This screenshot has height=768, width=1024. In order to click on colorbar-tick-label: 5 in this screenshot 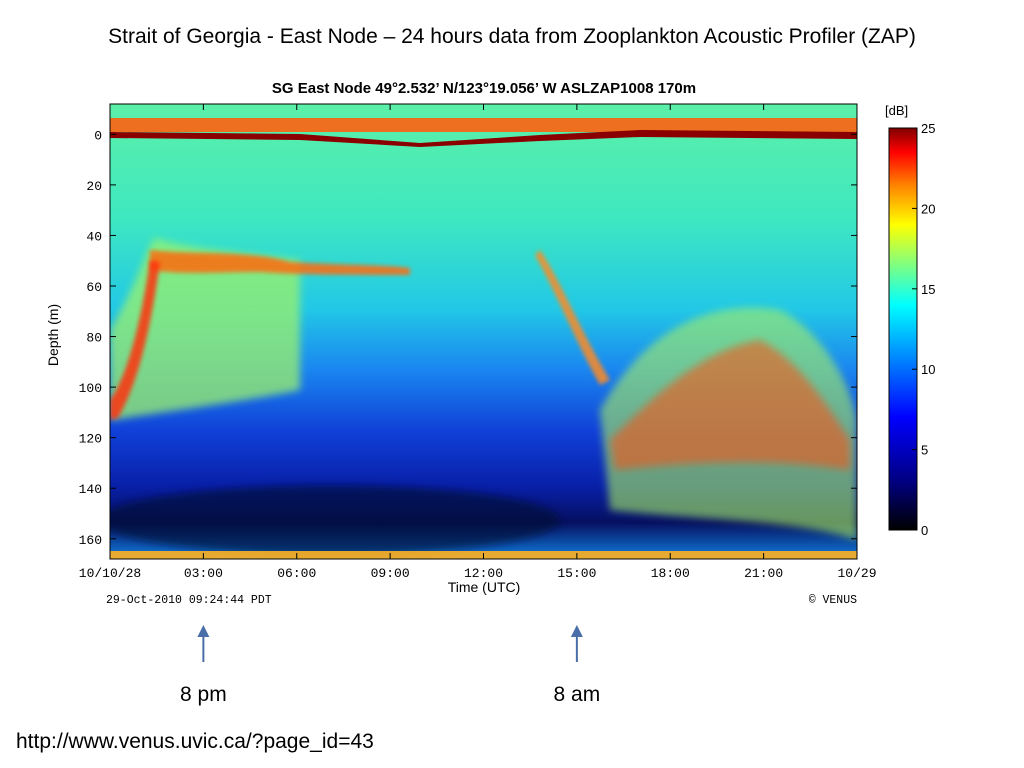, I will do `click(924, 450)`.